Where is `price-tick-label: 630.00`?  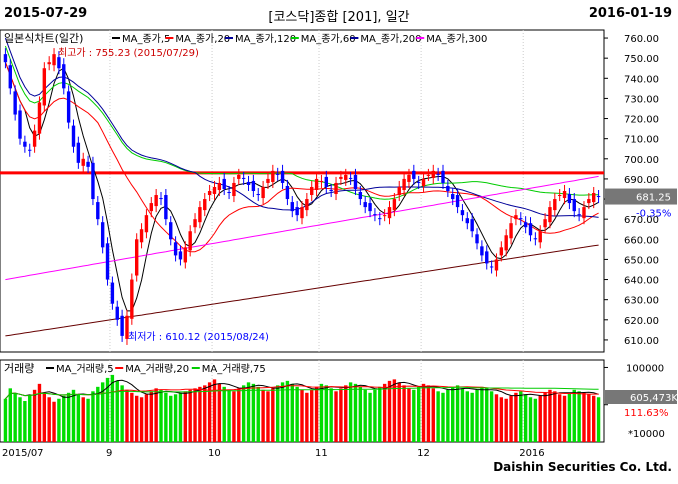
price-tick-label: 630.00 is located at coordinates (641, 301).